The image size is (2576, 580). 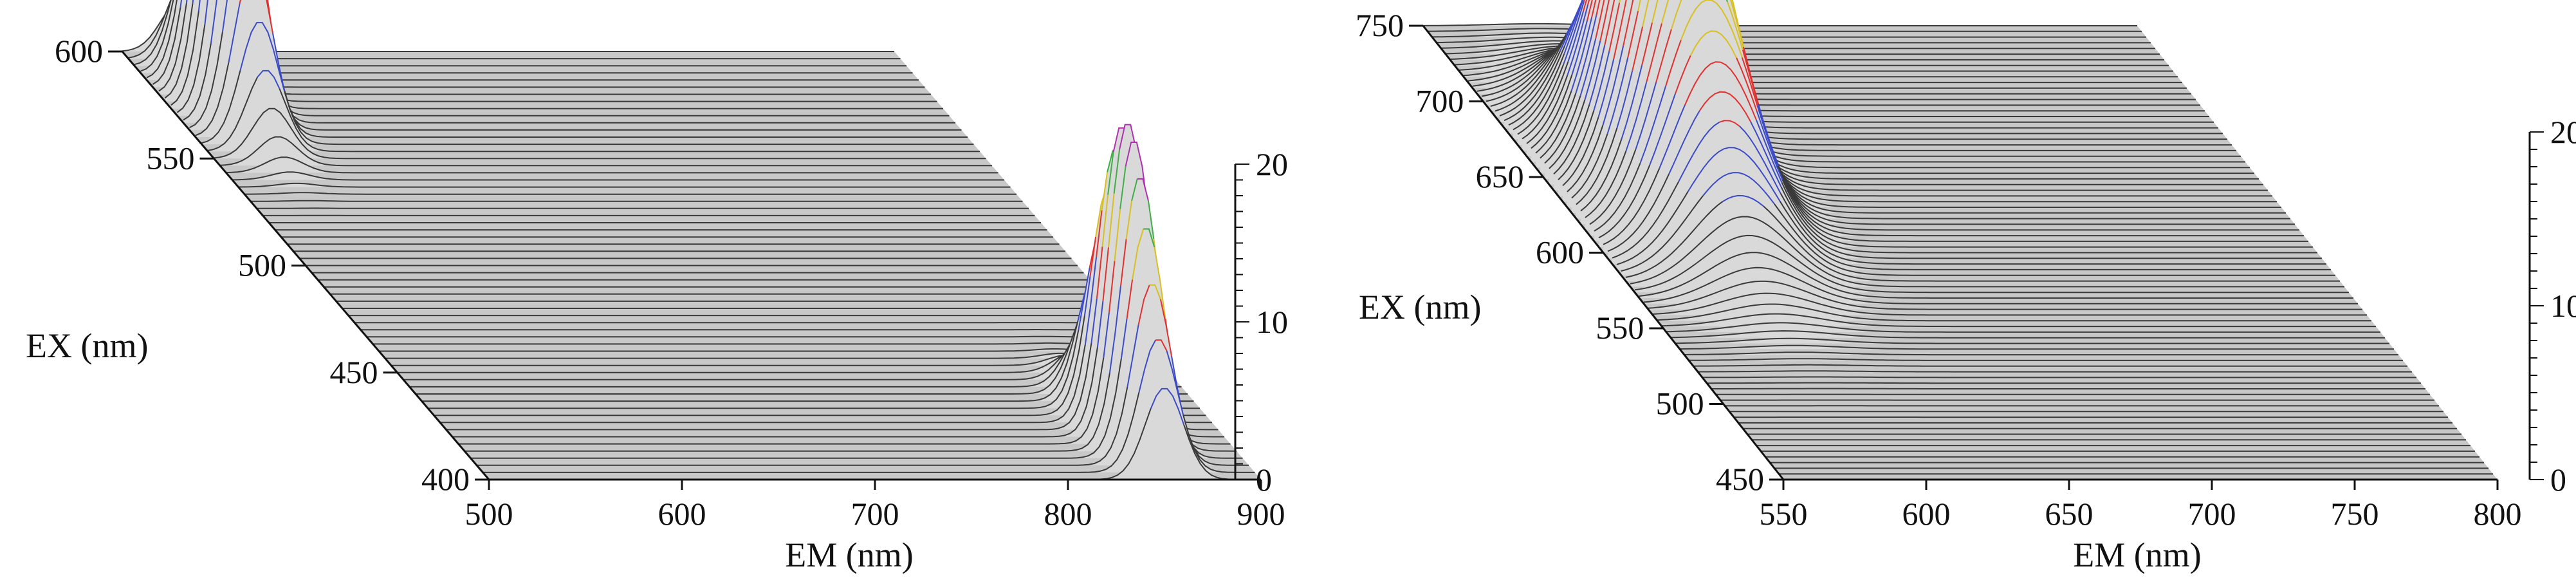 I want to click on z-tick-label: 20, so click(x=1272, y=164).